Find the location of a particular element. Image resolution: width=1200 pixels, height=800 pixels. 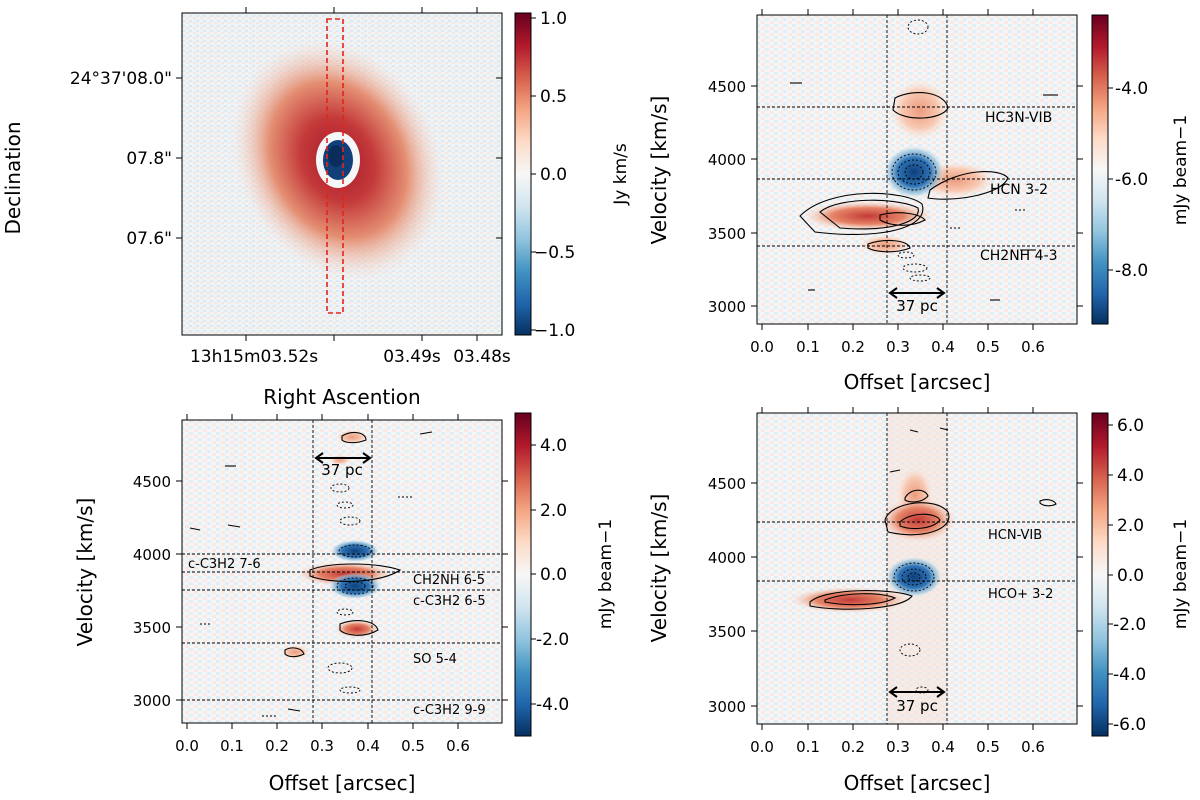

slit-aperture is located at coordinates (335, 166).